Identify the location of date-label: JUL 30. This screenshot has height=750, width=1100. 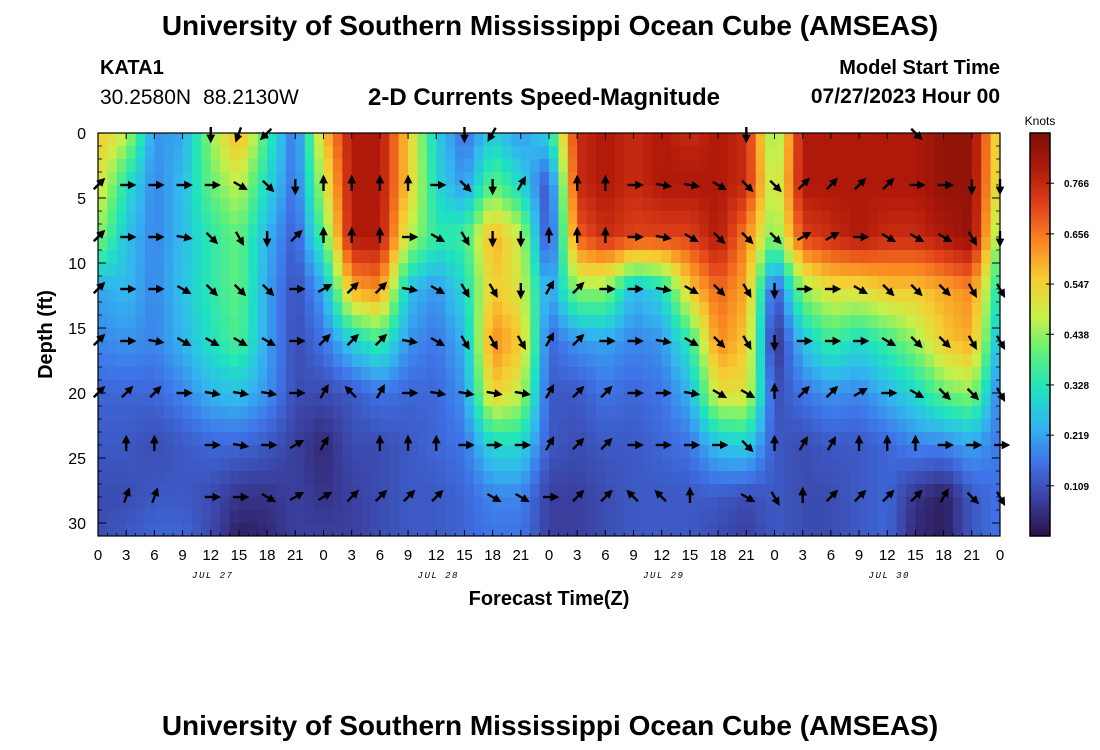
(889, 576).